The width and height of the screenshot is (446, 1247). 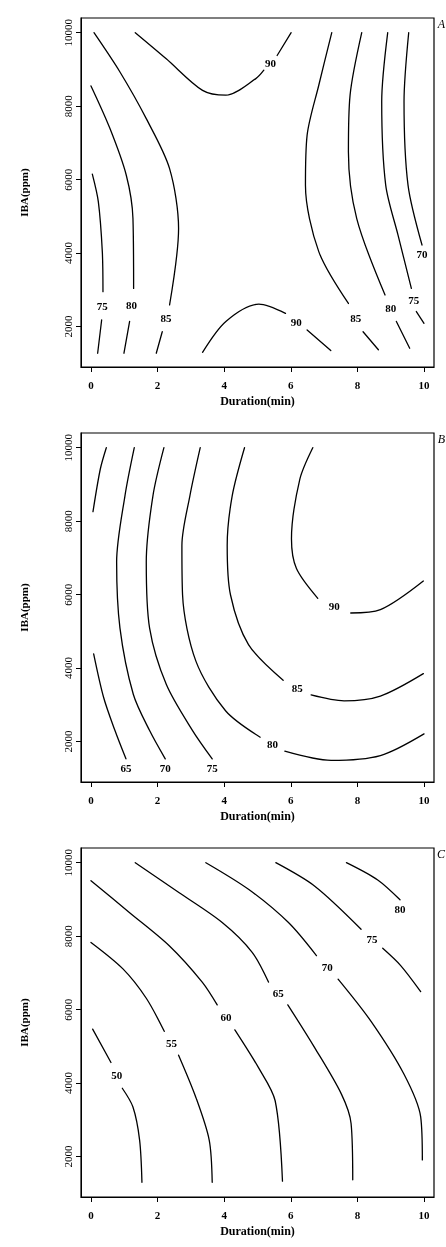 I want to click on text: B, so click(x=441, y=439).